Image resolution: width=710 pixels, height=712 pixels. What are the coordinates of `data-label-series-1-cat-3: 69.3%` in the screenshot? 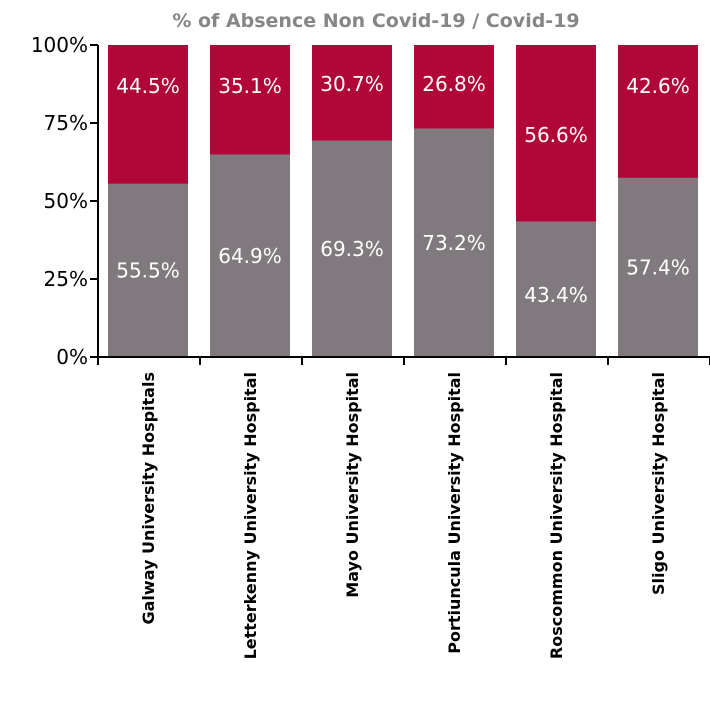 It's located at (352, 249).